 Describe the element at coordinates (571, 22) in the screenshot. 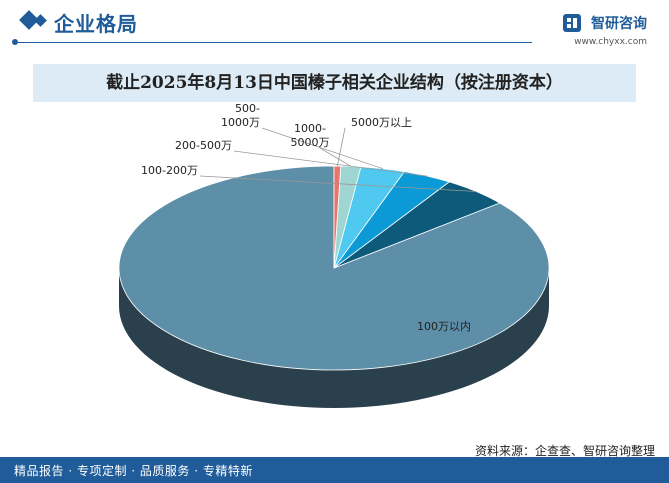

I see `logo-icon` at that location.